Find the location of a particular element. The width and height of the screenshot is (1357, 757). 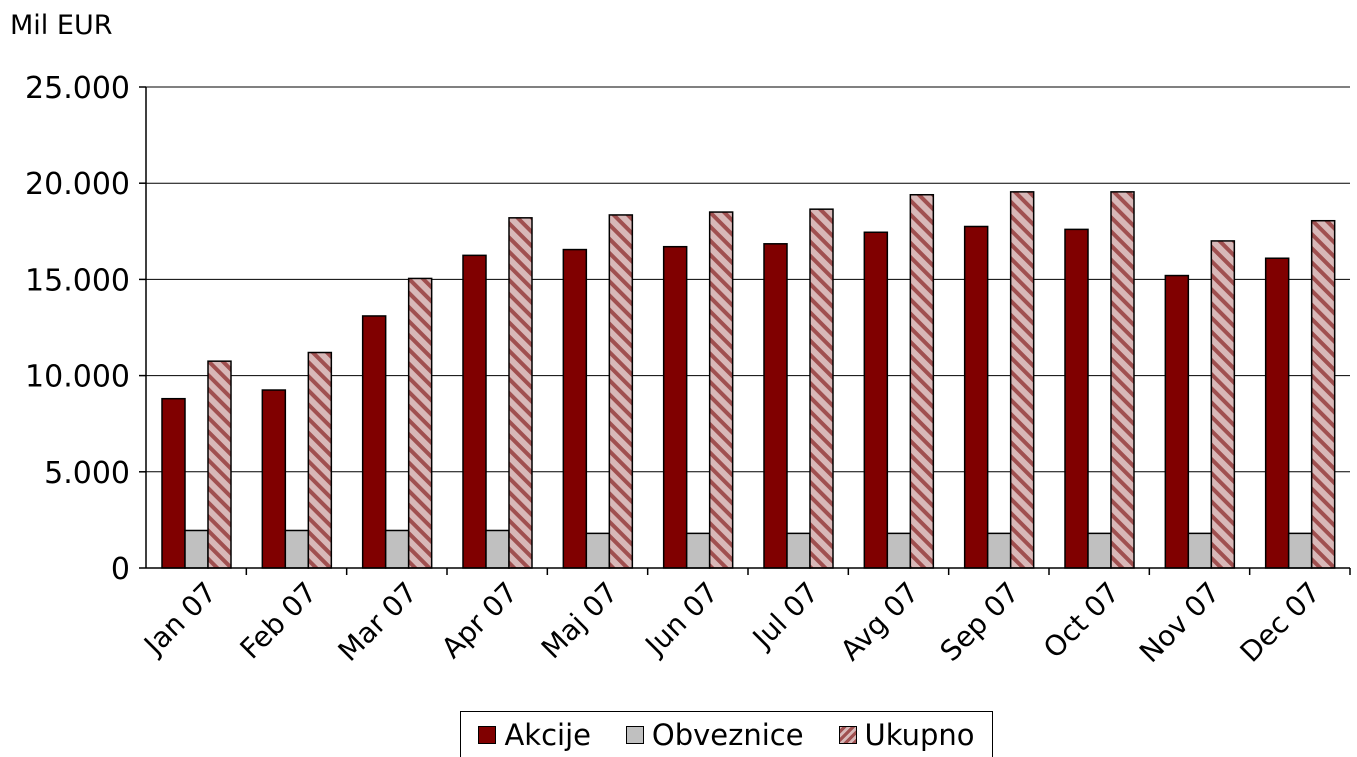

legend-item-obveznice: Obveznice is located at coordinates (714, 734).